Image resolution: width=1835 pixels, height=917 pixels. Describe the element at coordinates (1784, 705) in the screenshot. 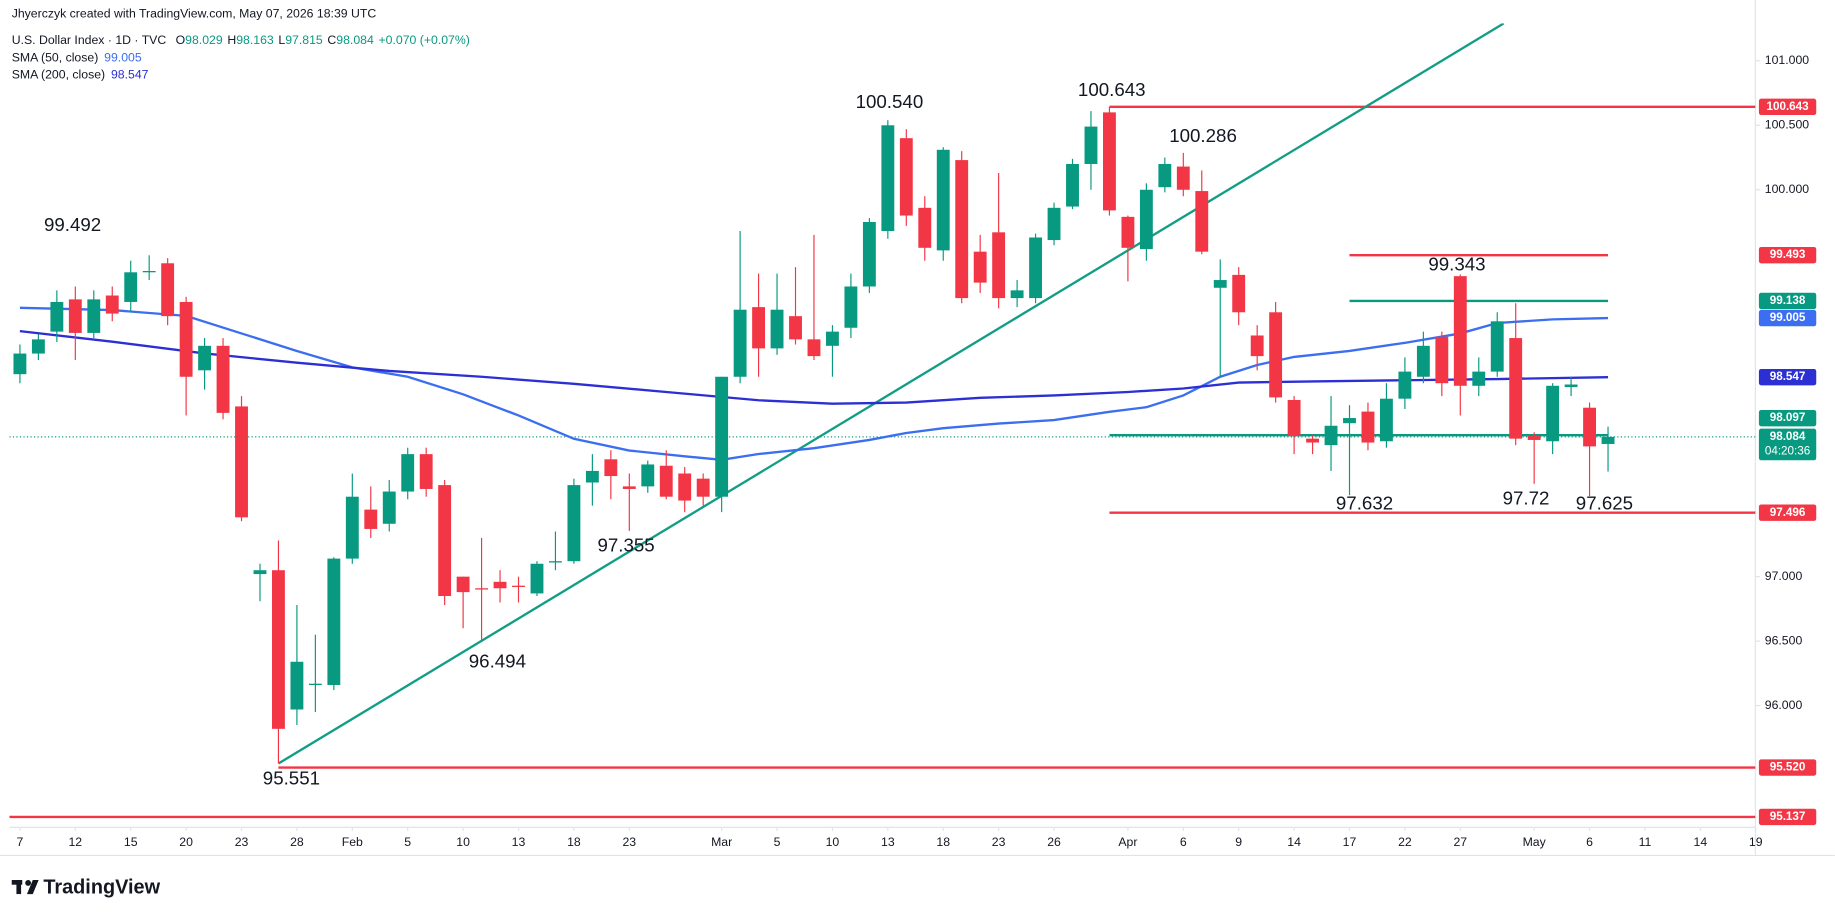

I see `y-tick-label: 96.000` at that location.